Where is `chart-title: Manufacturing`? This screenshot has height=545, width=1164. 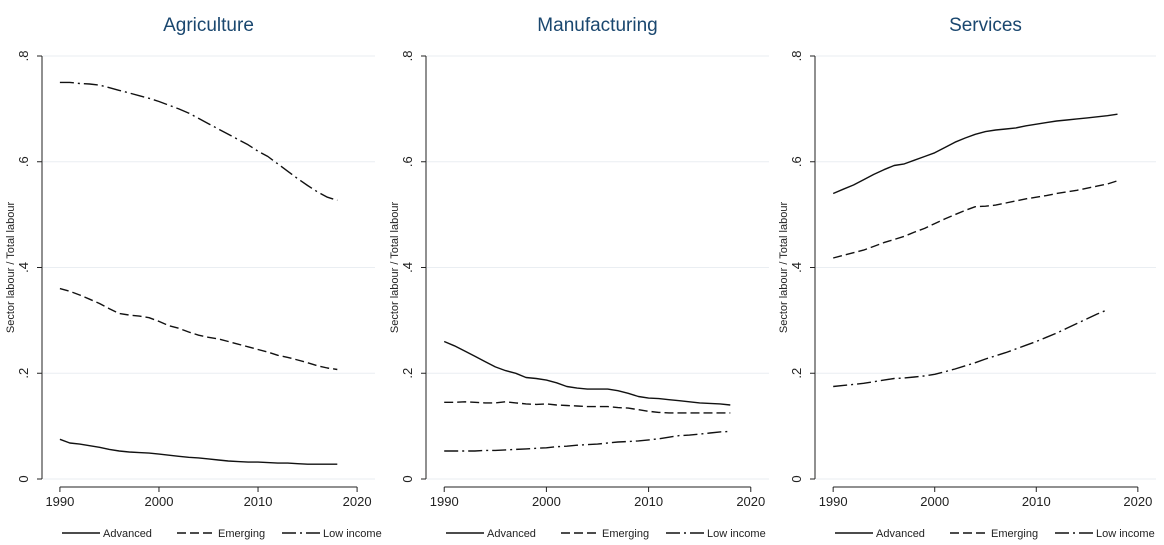 chart-title: Manufacturing is located at coordinates (597, 25).